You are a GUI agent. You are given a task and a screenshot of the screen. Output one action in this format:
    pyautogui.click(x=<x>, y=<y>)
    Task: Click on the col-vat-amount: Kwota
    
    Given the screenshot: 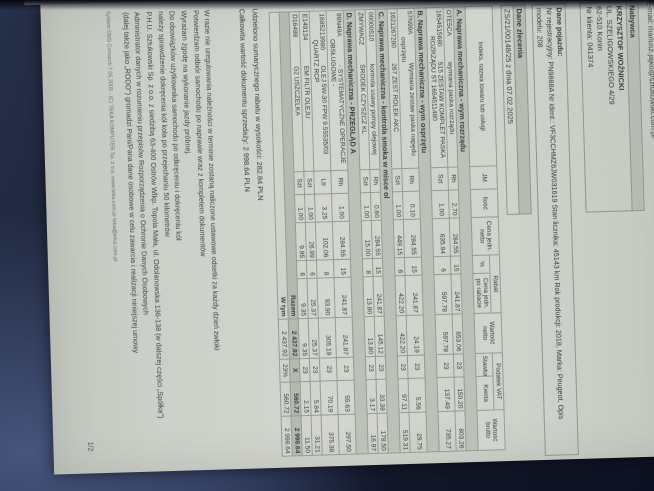 What is the action you would take?
    pyautogui.click(x=485, y=393)
    